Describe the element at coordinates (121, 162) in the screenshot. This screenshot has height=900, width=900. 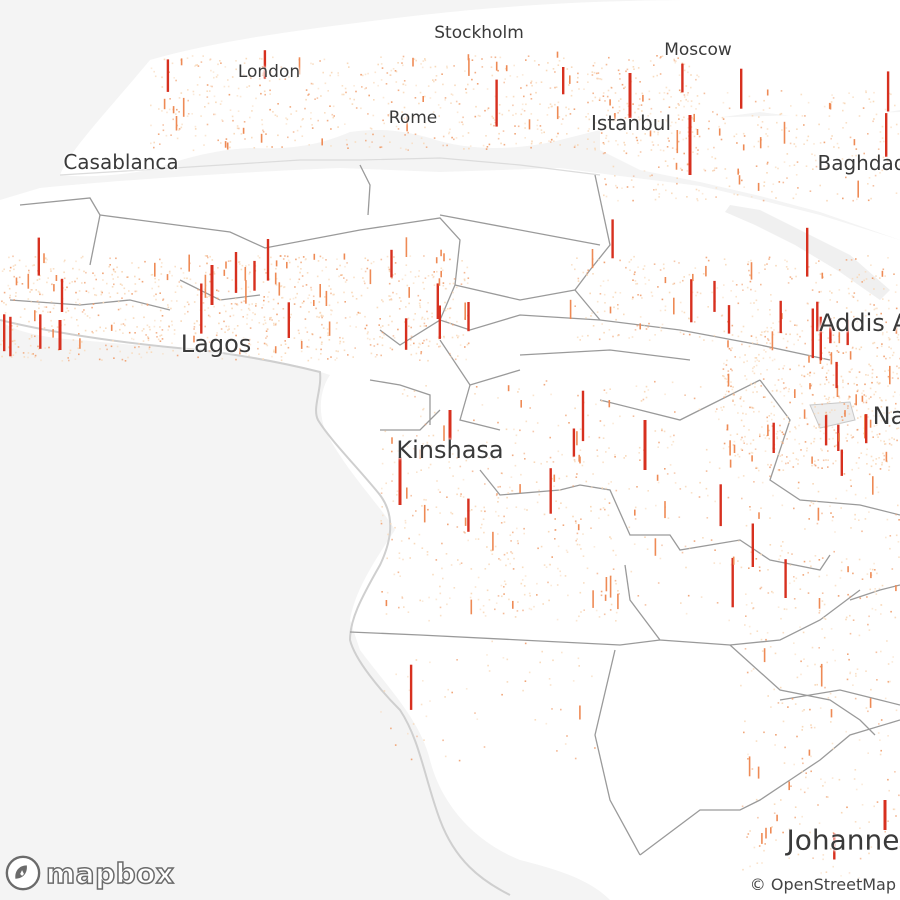
I see `city-label-casablanca: Casablanca` at that location.